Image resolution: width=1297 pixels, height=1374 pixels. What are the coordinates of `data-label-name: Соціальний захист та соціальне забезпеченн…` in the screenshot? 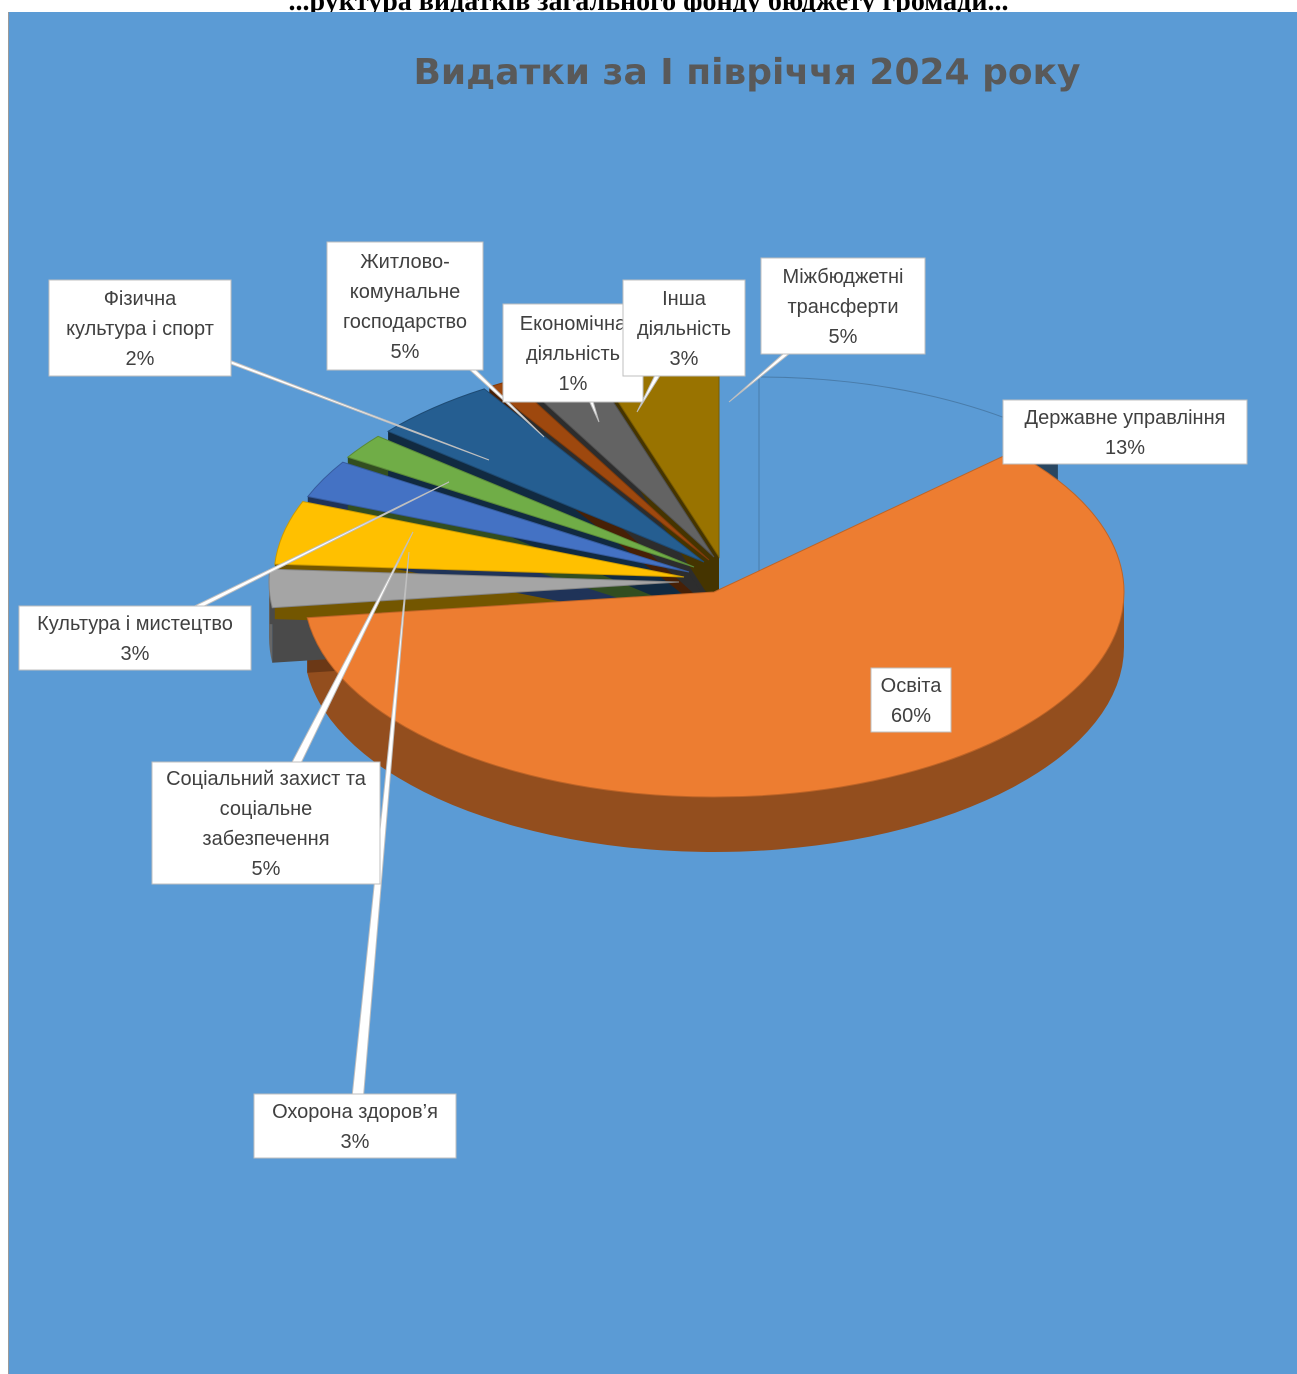 It's located at (266, 809).